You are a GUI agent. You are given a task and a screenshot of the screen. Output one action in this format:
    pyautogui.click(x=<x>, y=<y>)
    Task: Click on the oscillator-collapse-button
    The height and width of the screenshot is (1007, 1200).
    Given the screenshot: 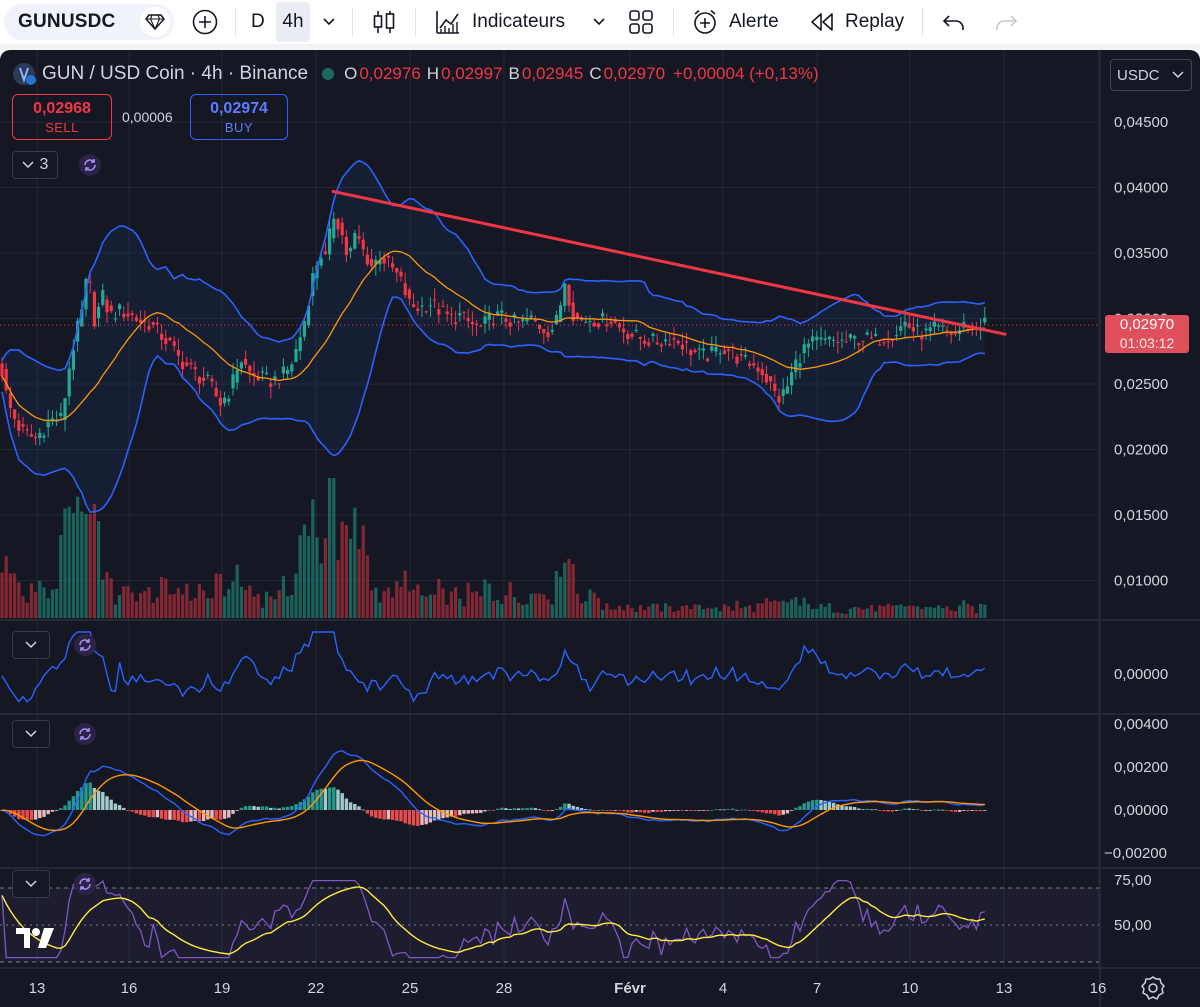 What is the action you would take?
    pyautogui.click(x=31, y=645)
    